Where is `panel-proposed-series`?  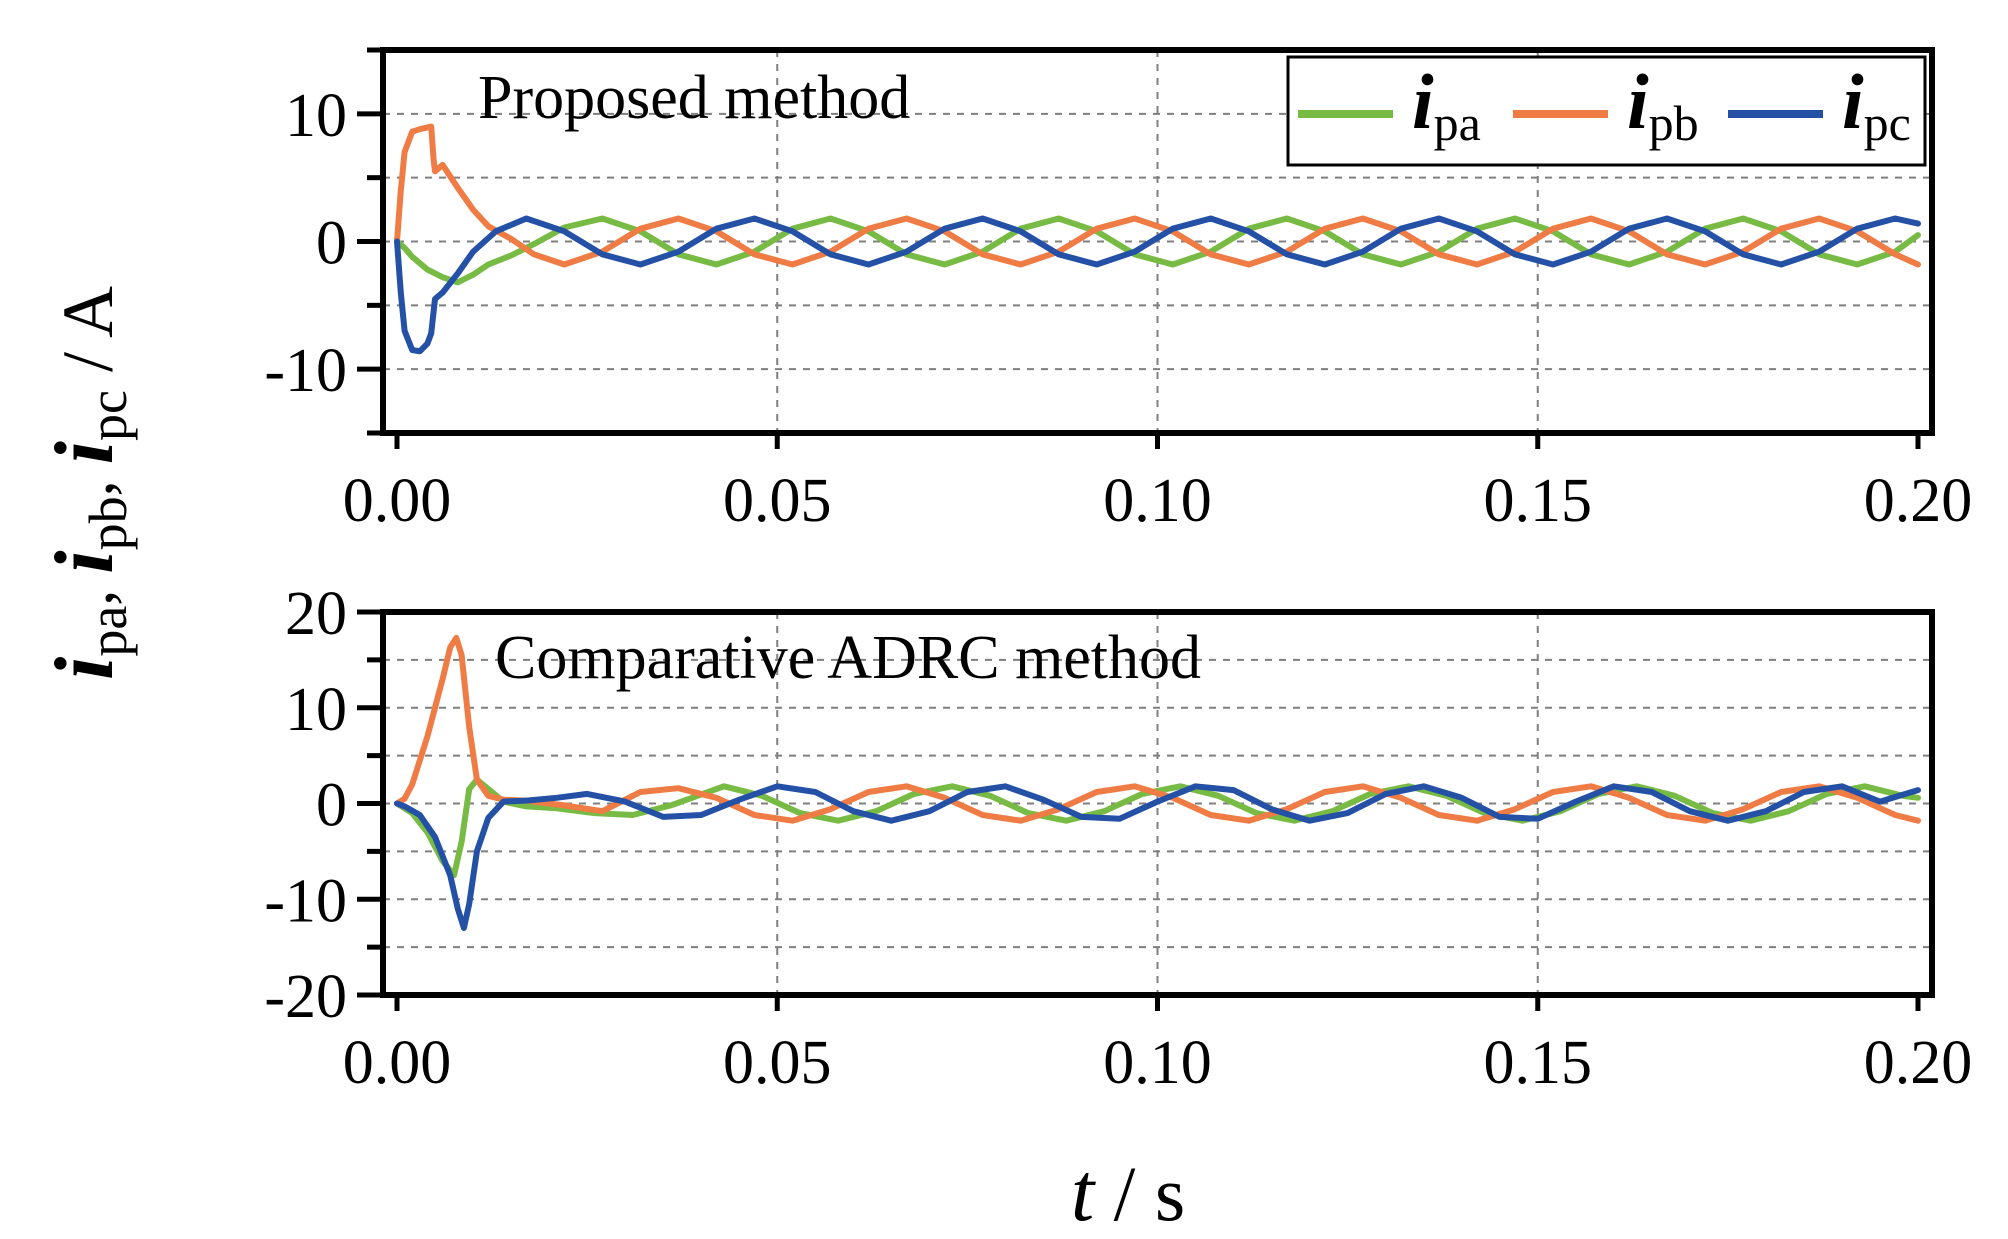 panel-proposed-series is located at coordinates (1157, 239).